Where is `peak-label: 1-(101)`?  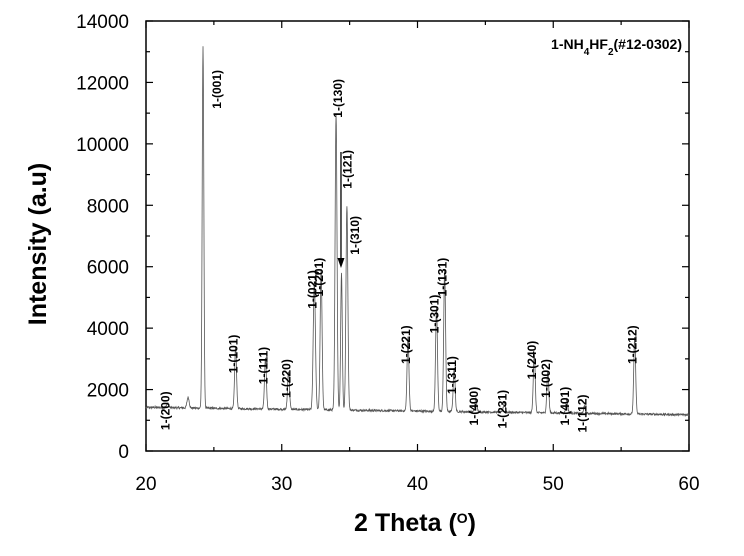
peak-label: 1-(101) is located at coordinates (234, 354).